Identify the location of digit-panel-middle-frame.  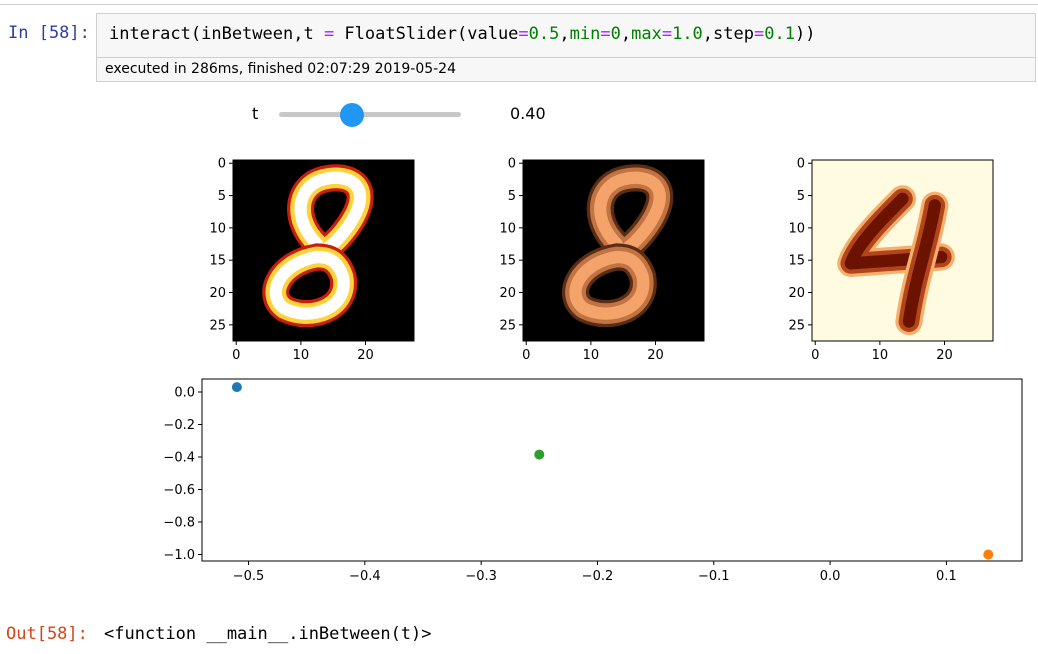
(613, 250).